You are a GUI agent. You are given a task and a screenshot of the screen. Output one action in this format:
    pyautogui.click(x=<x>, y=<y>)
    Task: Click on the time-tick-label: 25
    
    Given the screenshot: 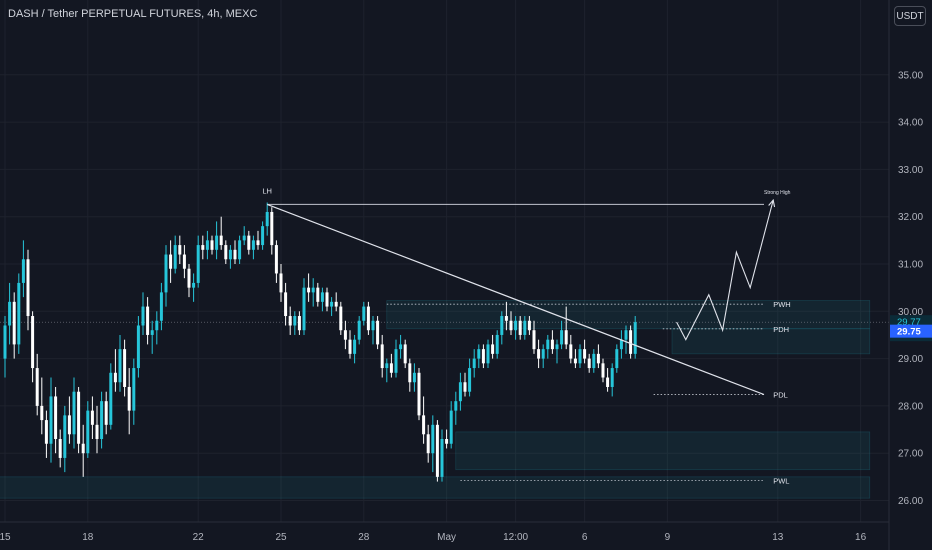 What is the action you would take?
    pyautogui.click(x=281, y=537)
    